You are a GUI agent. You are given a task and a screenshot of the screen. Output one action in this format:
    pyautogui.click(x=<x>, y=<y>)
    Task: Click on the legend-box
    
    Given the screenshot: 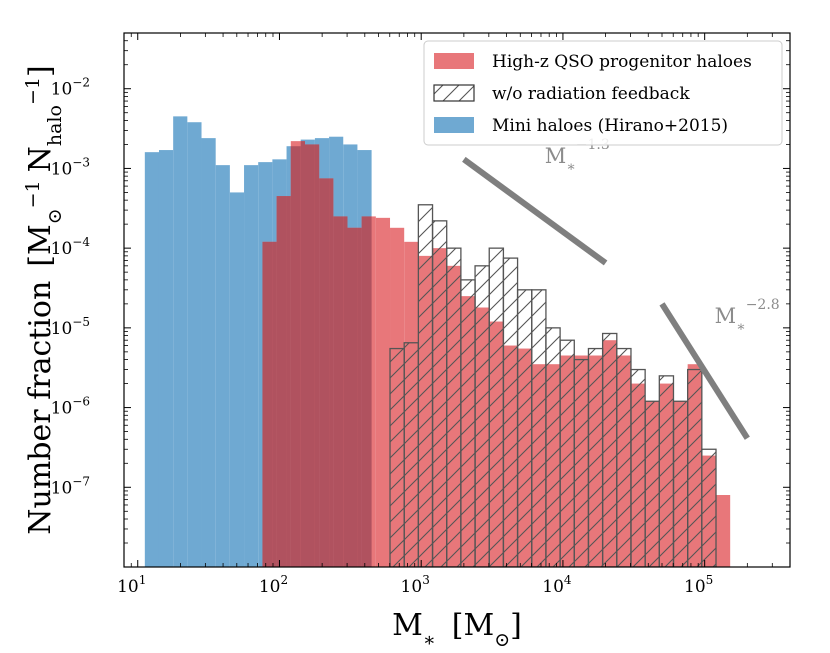 What is the action you would take?
    pyautogui.click(x=603, y=93)
    